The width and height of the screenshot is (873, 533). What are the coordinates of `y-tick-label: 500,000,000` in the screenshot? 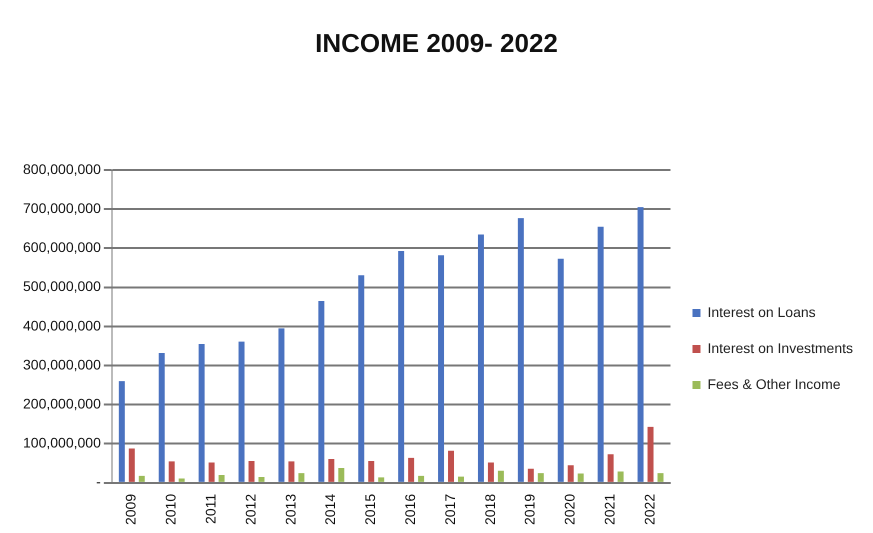 It's located at (62, 286).